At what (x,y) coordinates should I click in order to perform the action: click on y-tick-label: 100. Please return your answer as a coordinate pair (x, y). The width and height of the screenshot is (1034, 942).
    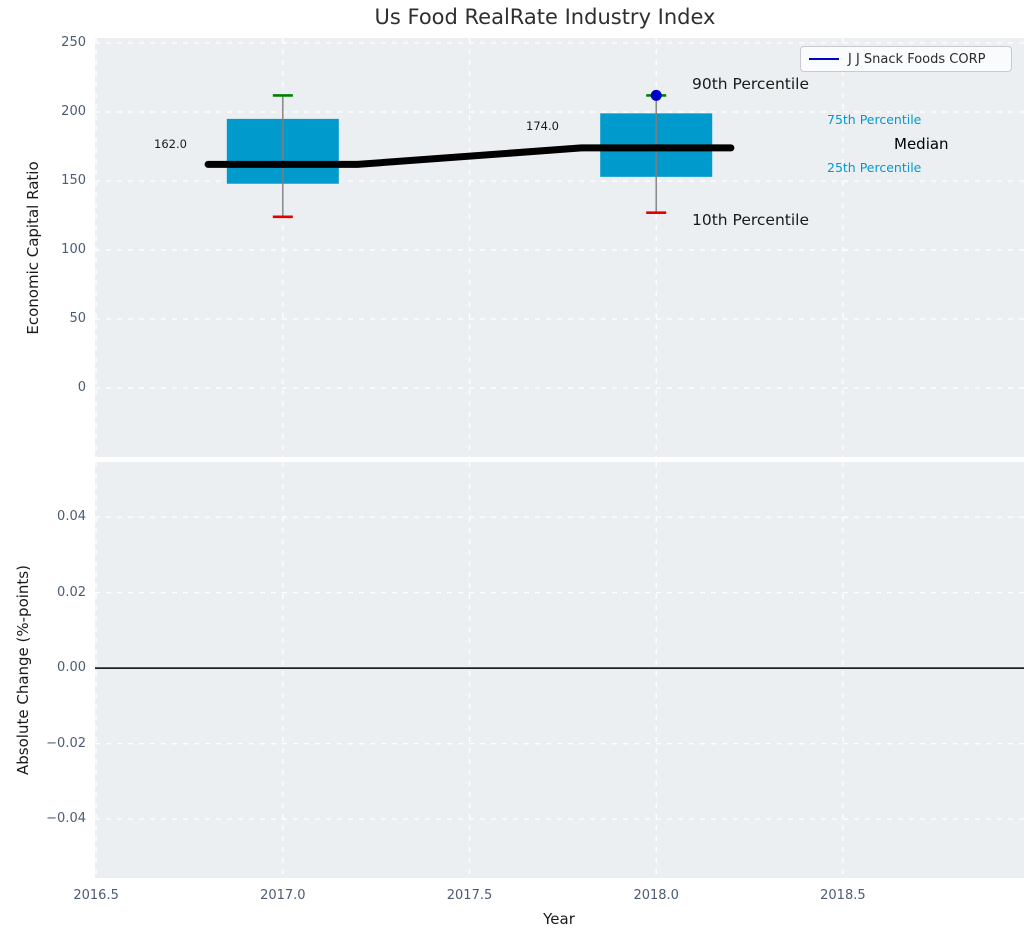
    Looking at the image, I should click on (73, 249).